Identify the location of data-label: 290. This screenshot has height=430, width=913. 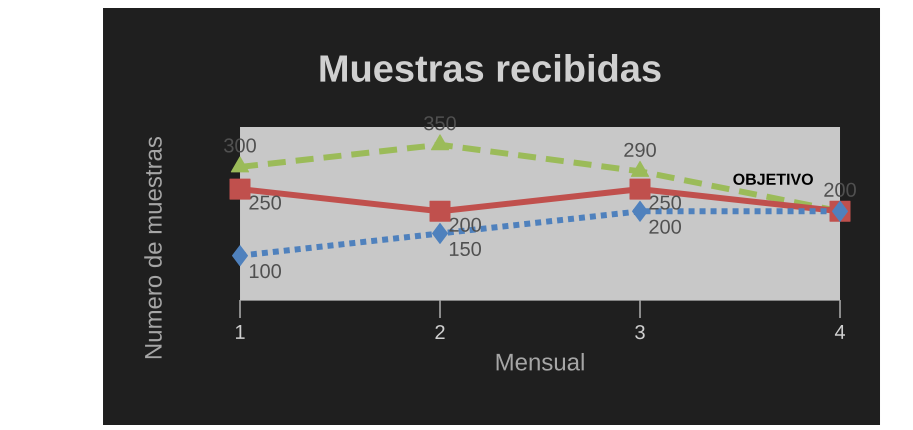
(640, 149).